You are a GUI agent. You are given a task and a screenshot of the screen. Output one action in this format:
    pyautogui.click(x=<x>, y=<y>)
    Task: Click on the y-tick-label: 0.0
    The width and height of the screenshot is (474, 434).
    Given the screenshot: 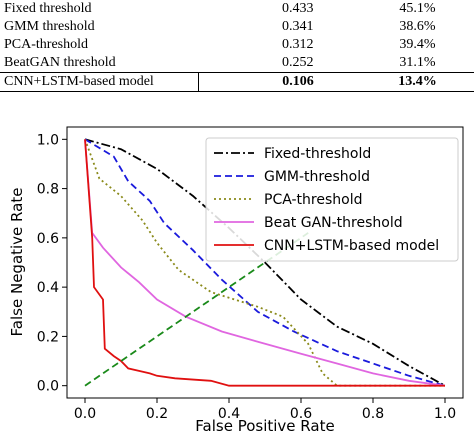 What is the action you would take?
    pyautogui.click(x=48, y=387)
    